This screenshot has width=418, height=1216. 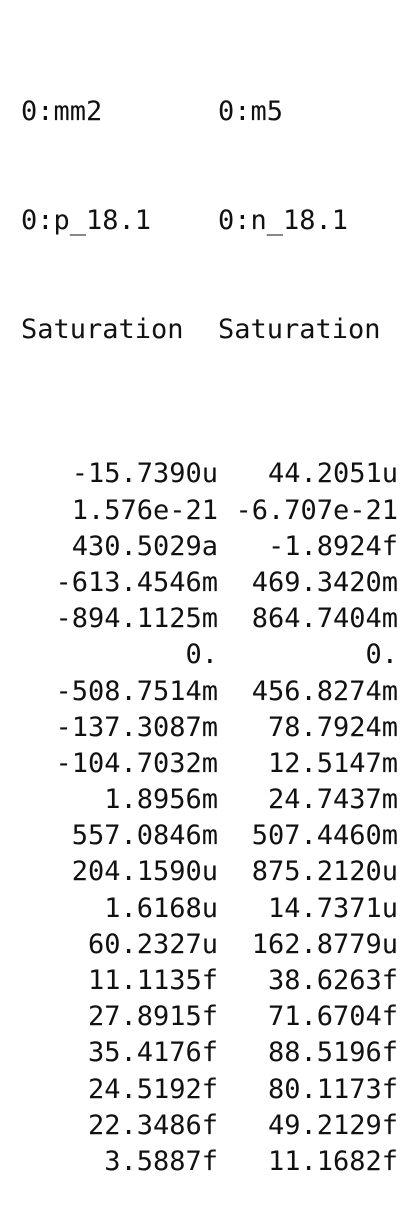 I want to click on value-cell-mm2: -508.7514m, so click(x=136, y=691).